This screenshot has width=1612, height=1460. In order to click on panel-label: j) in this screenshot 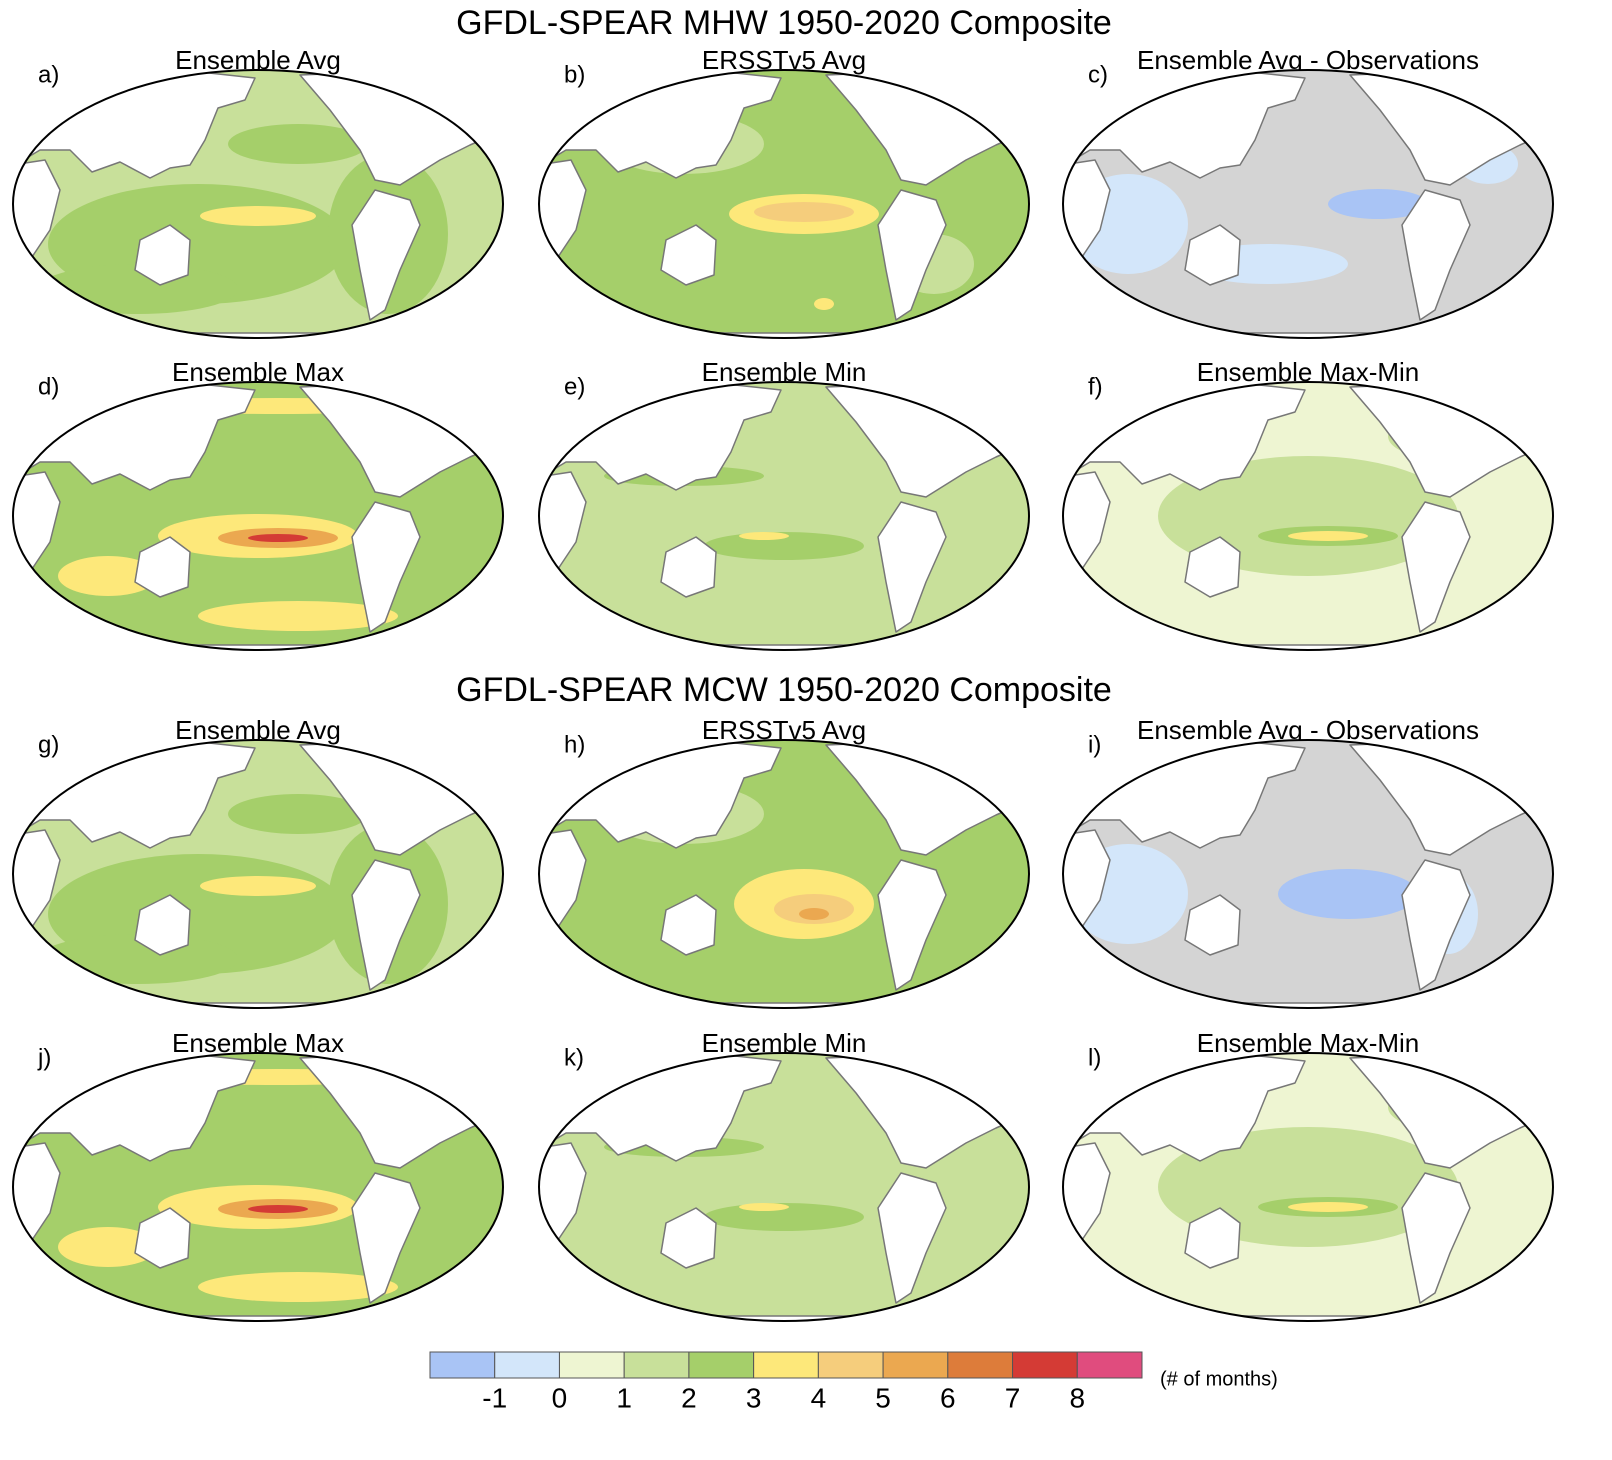, I will do `click(44, 1057)`.